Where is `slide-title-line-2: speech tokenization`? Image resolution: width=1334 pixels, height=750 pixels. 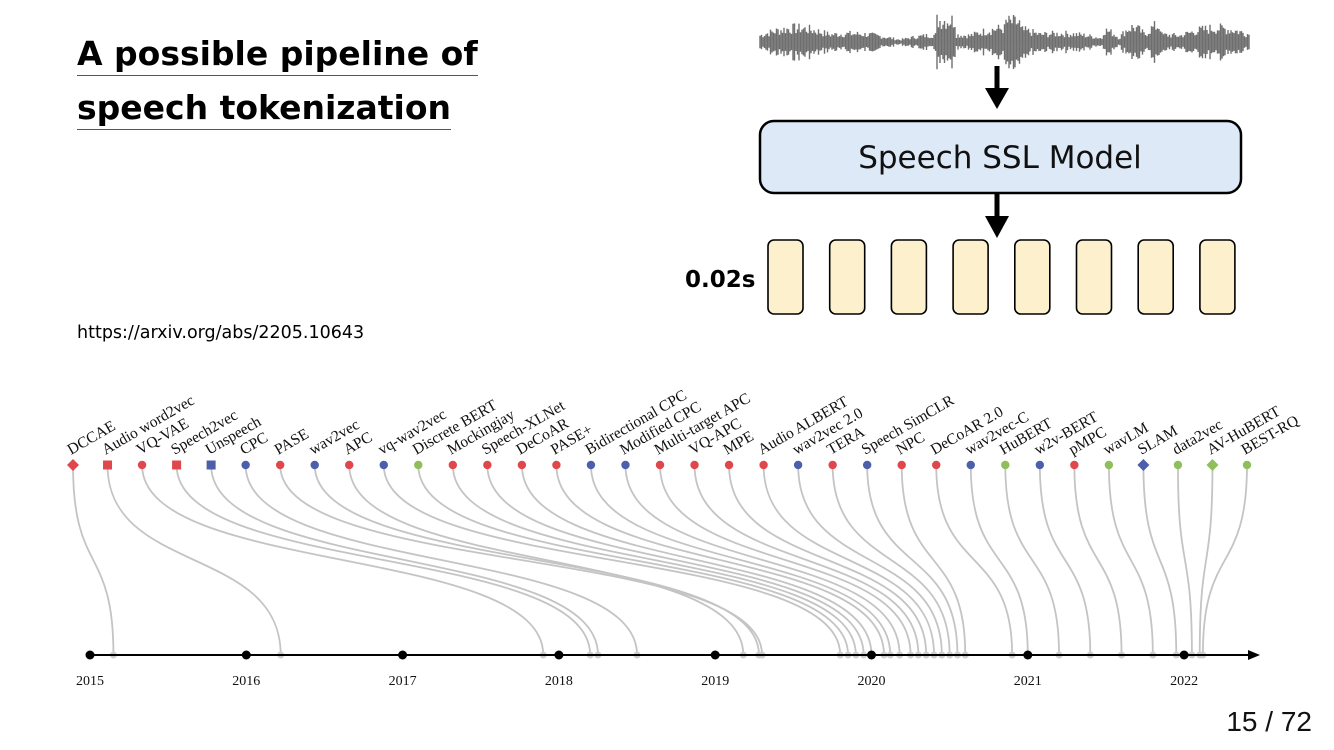
slide-title-line-2: speech tokenization is located at coordinates (264, 109).